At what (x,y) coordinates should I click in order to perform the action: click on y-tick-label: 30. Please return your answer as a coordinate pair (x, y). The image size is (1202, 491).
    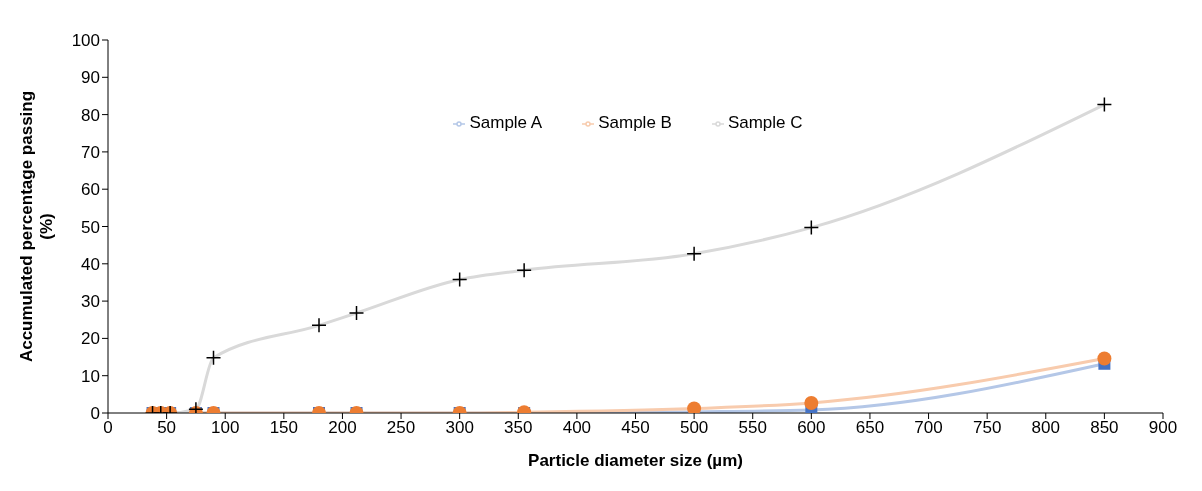
    Looking at the image, I should click on (90, 302).